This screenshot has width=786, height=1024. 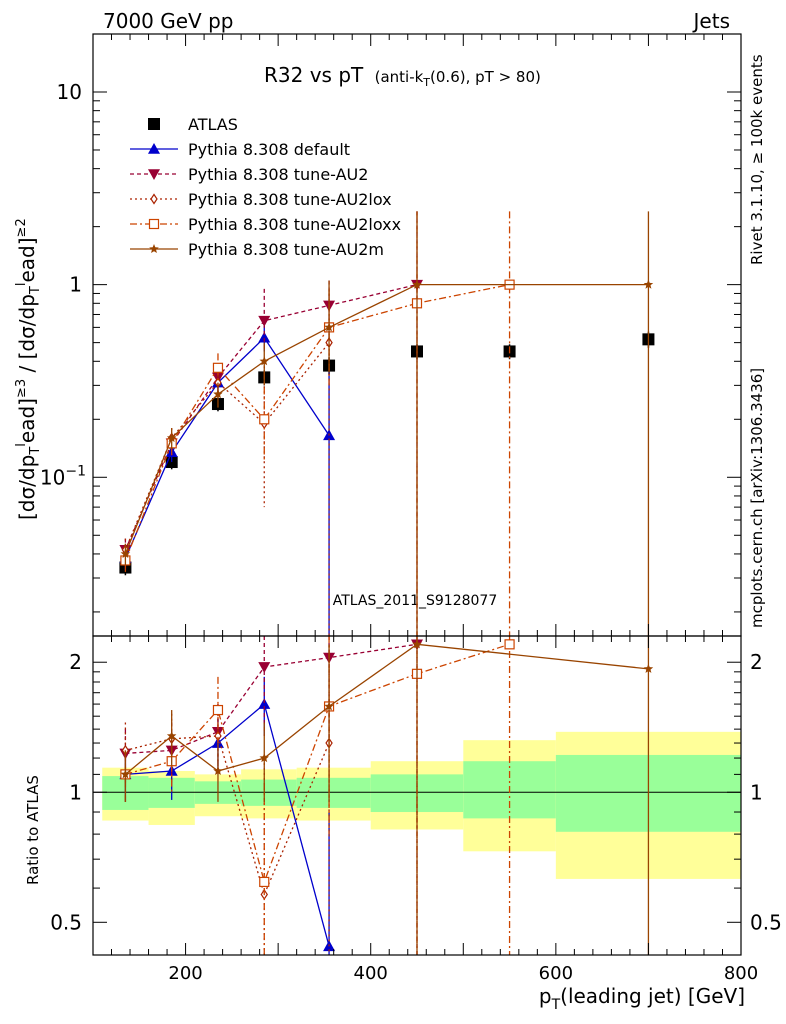 What do you see at coordinates (33, 830) in the screenshot?
I see `ratio-y-axis-label: Ratio to ATLAS` at bounding box center [33, 830].